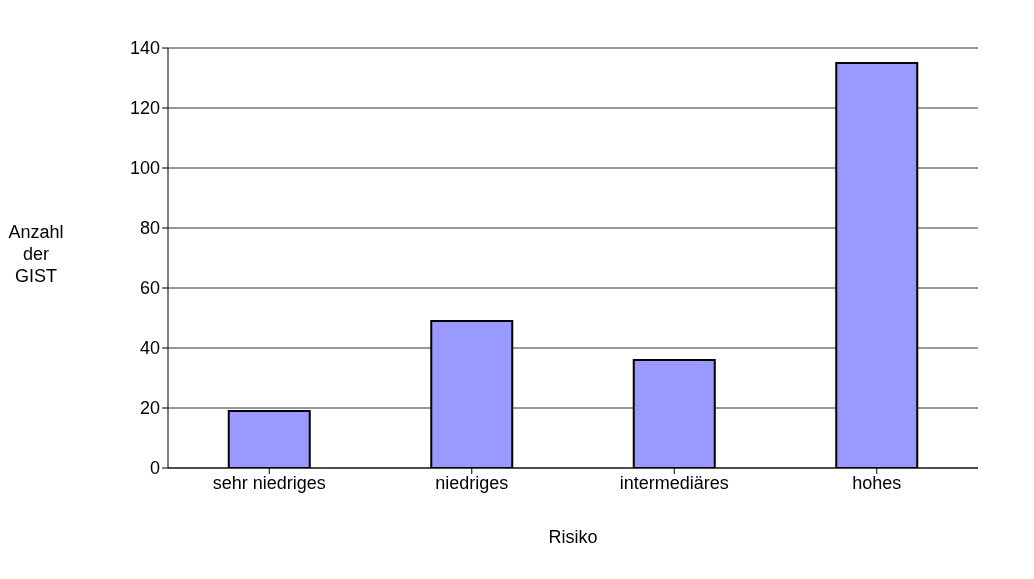 This screenshot has height=579, width=1034. I want to click on y-tick-label: 80, so click(149, 228).